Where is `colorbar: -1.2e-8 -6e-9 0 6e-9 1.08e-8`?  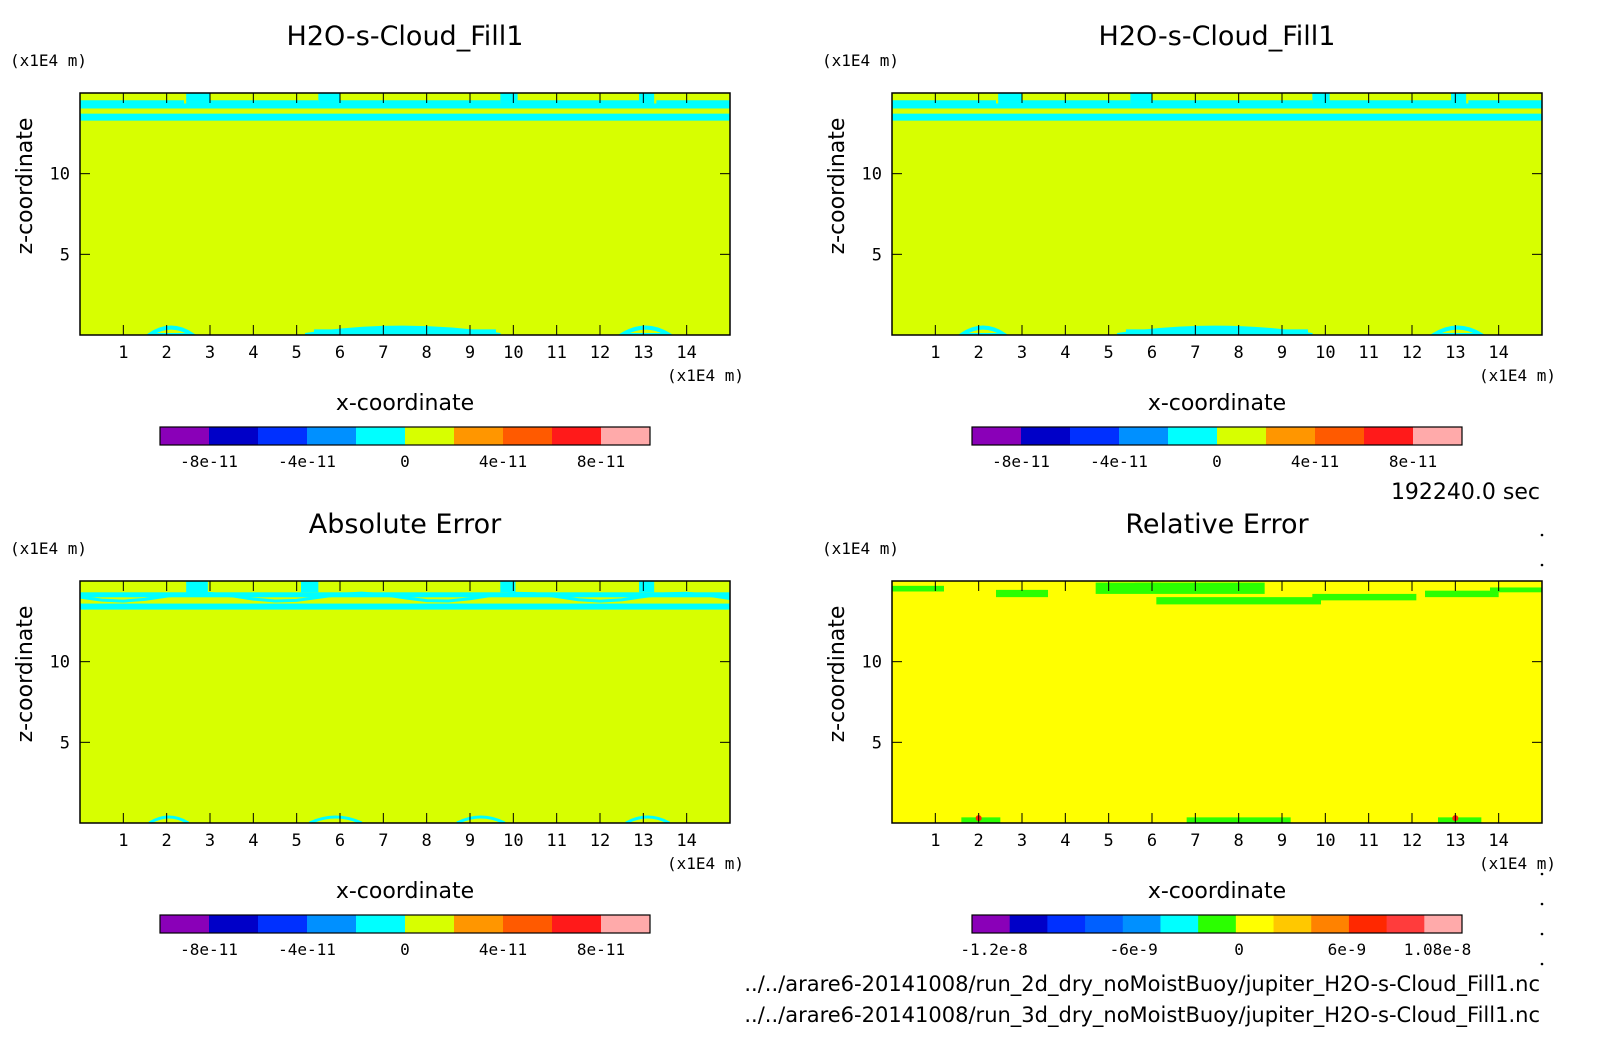 colorbar: -1.2e-8 -6e-9 0 6e-9 1.08e-8 is located at coordinates (1215, 936).